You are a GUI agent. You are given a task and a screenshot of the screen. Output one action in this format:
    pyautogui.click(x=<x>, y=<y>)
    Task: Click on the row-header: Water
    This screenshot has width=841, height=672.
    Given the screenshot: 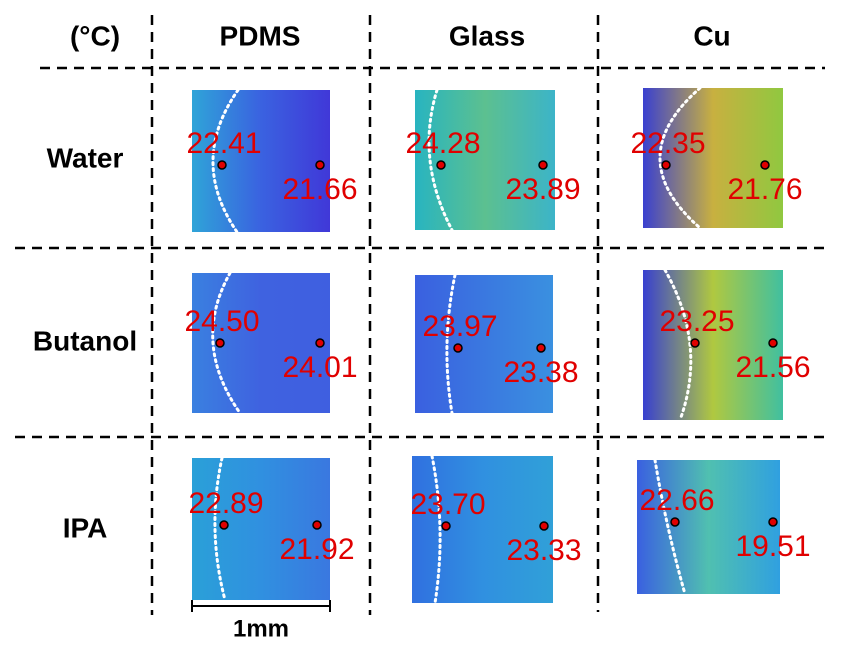 What is the action you would take?
    pyautogui.click(x=85, y=157)
    